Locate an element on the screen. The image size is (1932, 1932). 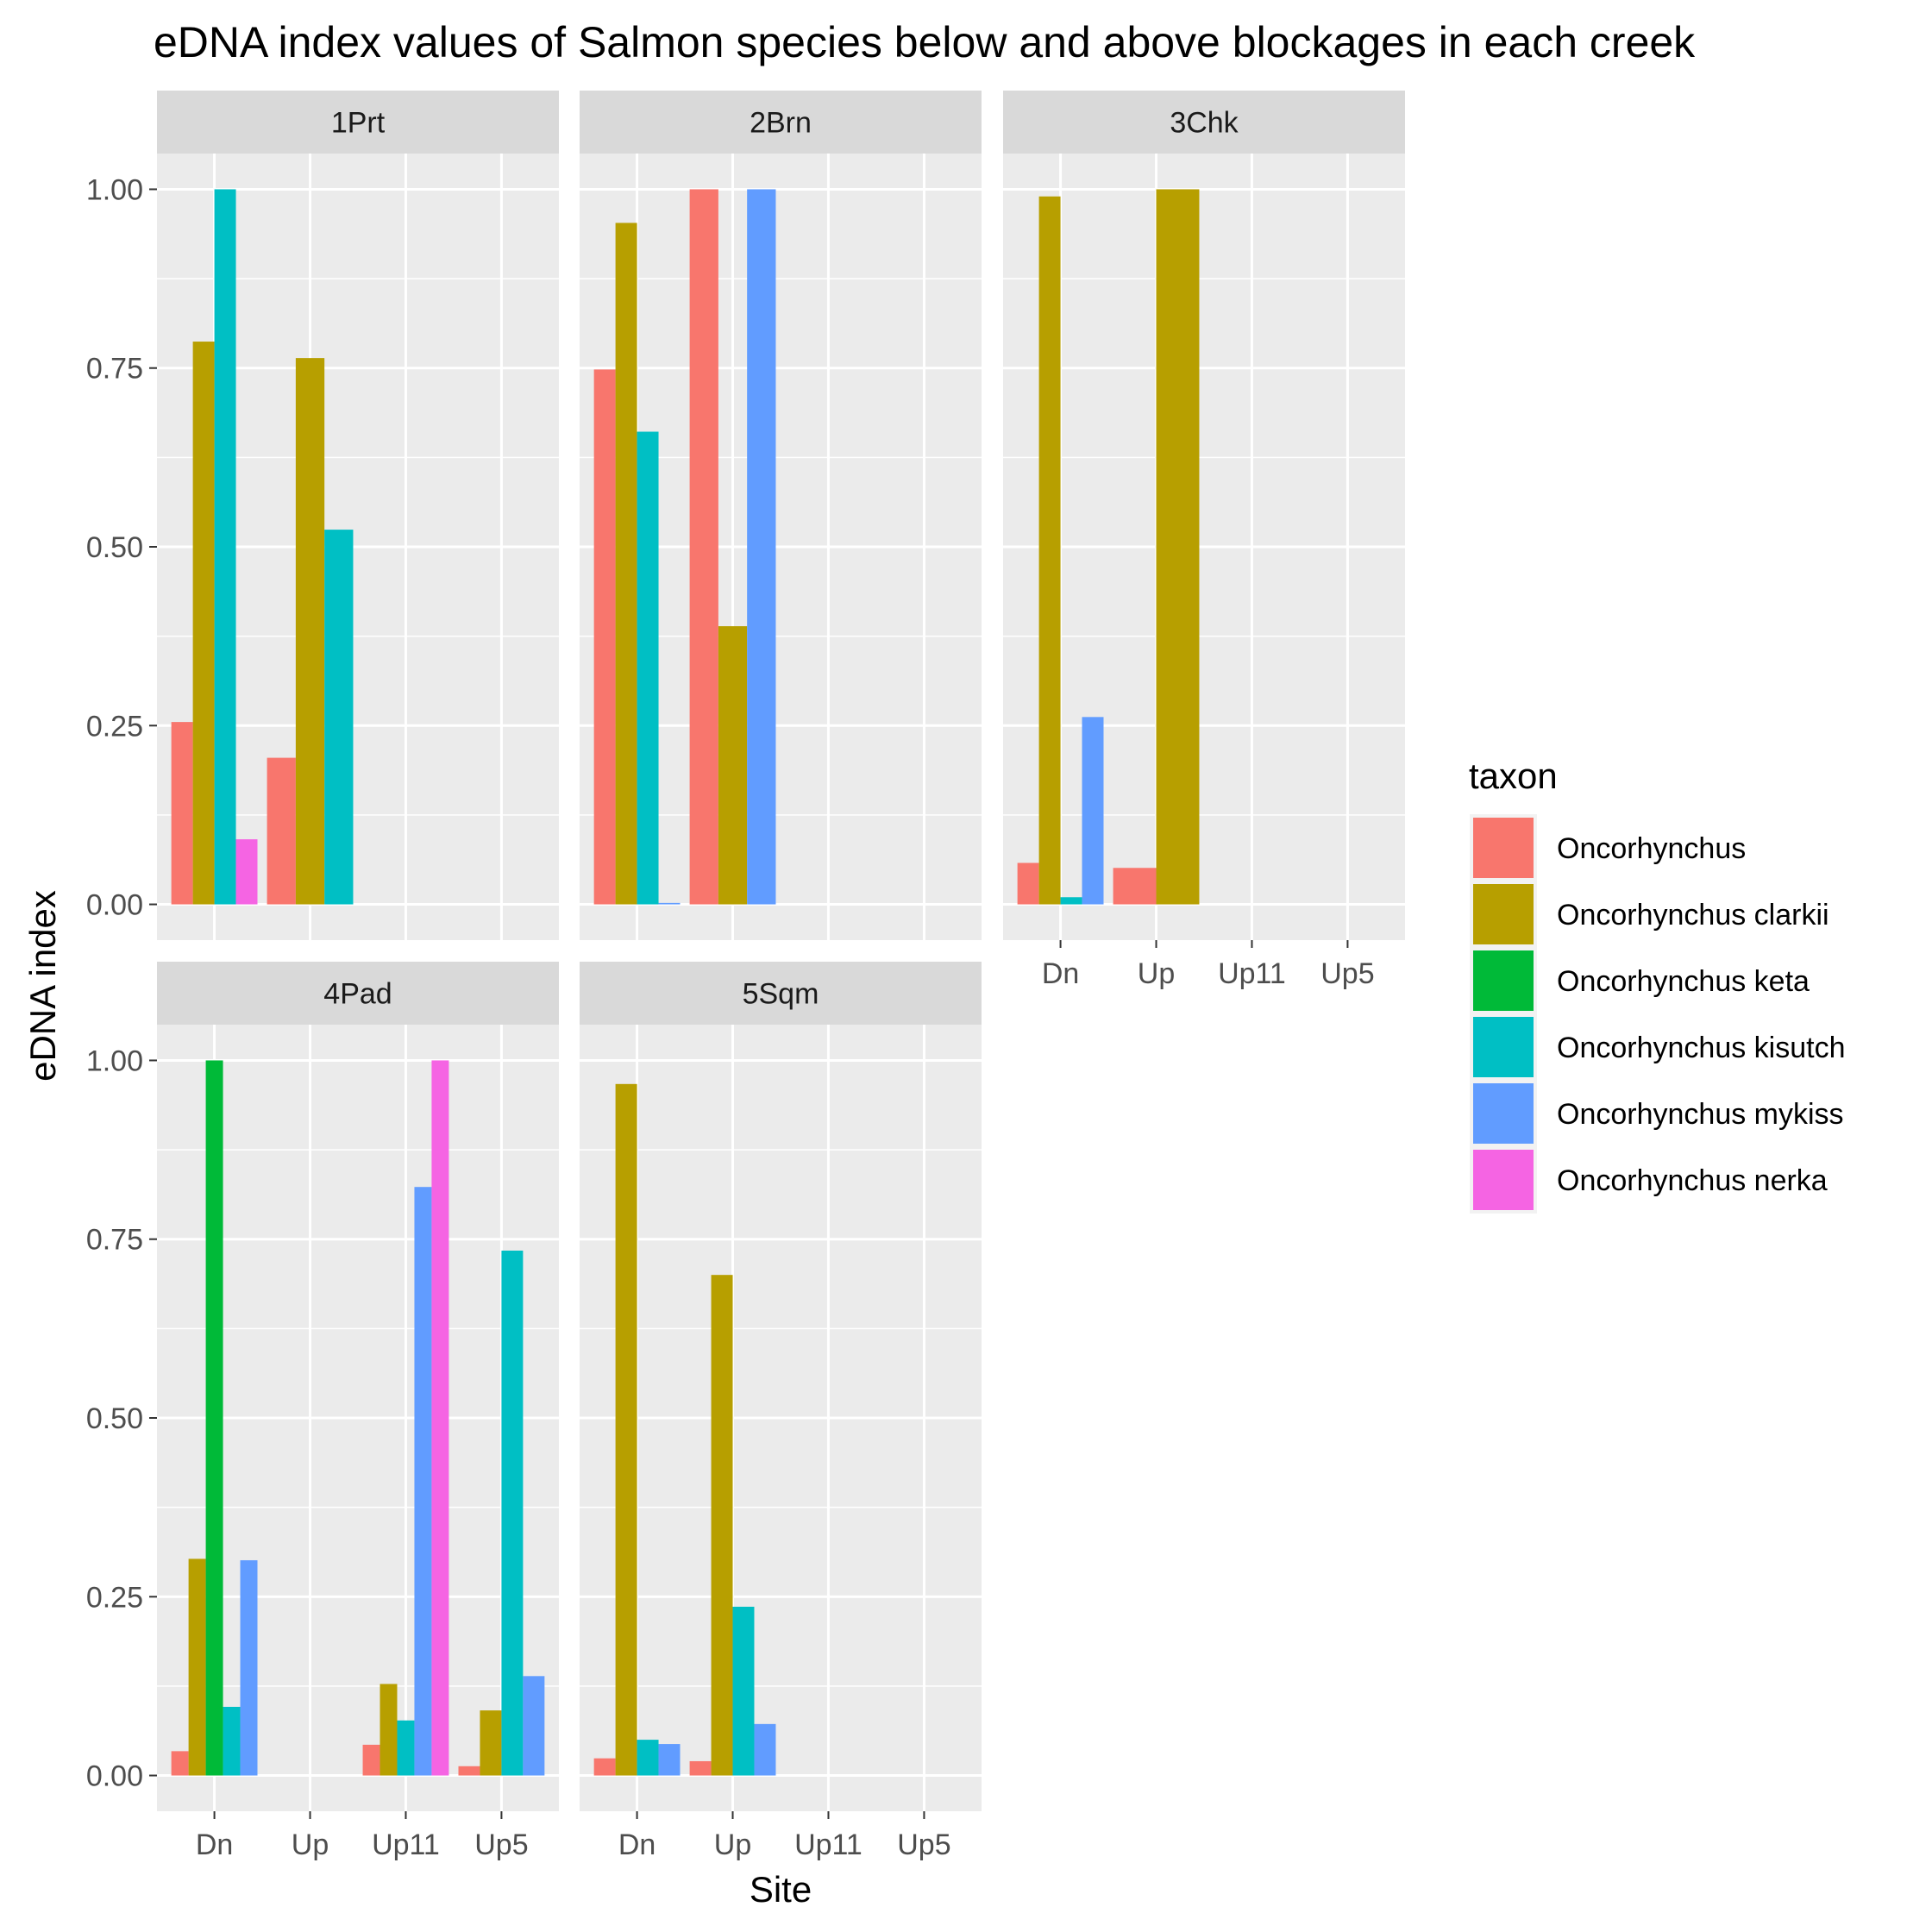
legend-entry: Oncorhynchus mykiss is located at coordinates (1657, 1113).